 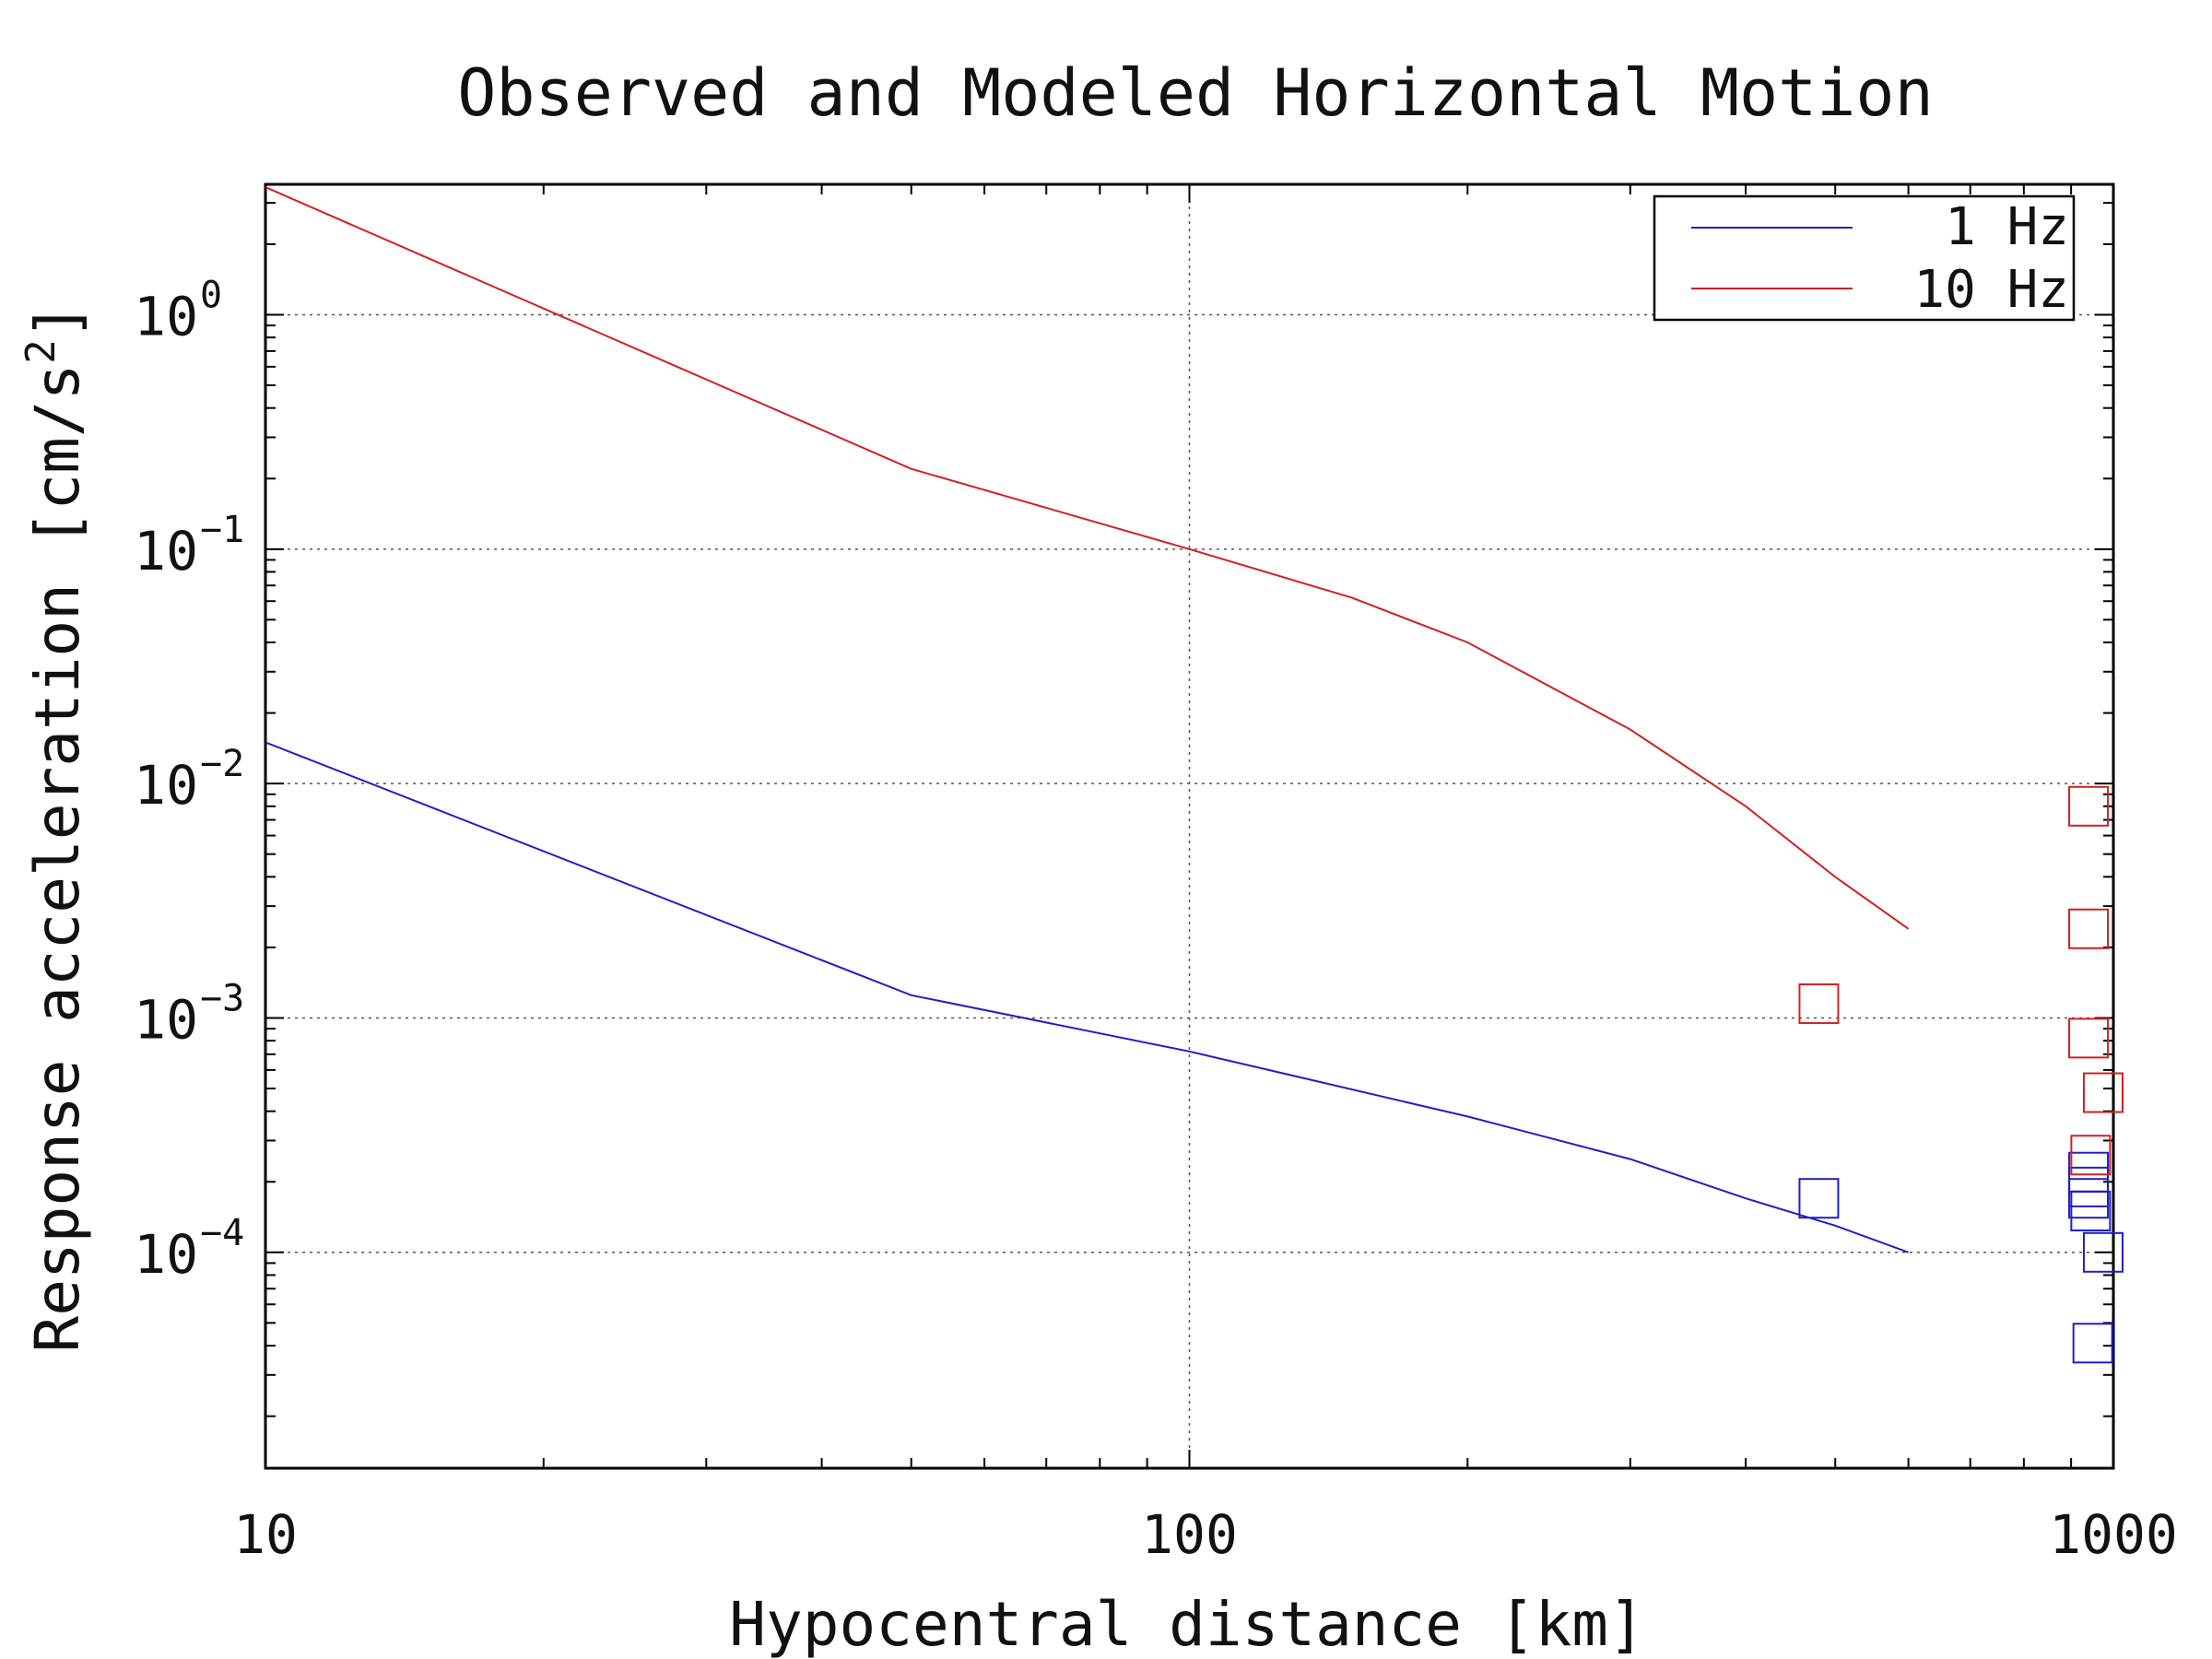 I want to click on y-tick-exponent: −1, so click(x=222, y=530).